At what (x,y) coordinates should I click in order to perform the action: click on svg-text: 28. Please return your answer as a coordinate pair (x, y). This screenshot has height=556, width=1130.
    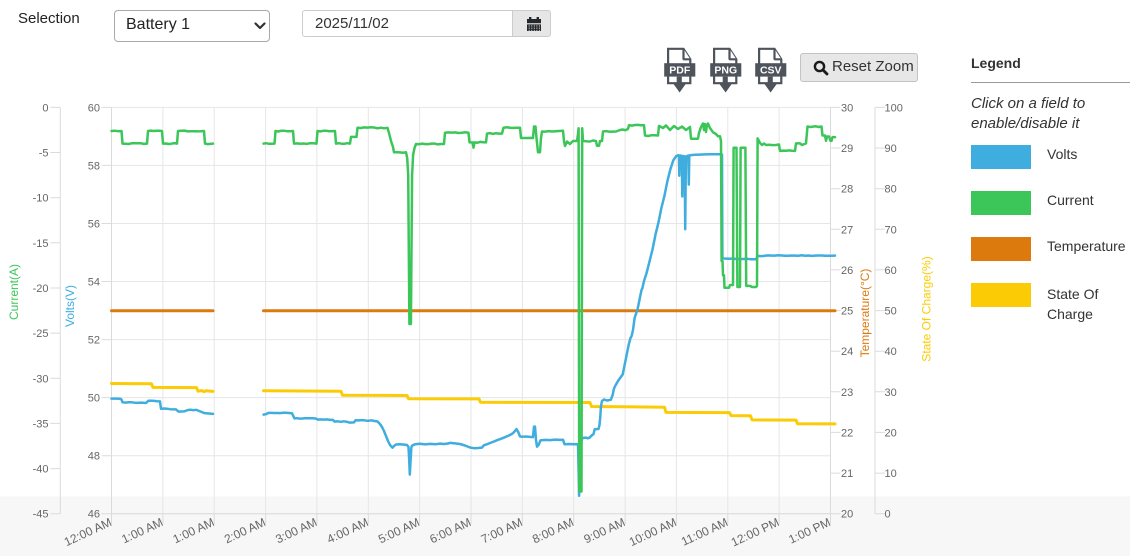
    Looking at the image, I should click on (847, 190).